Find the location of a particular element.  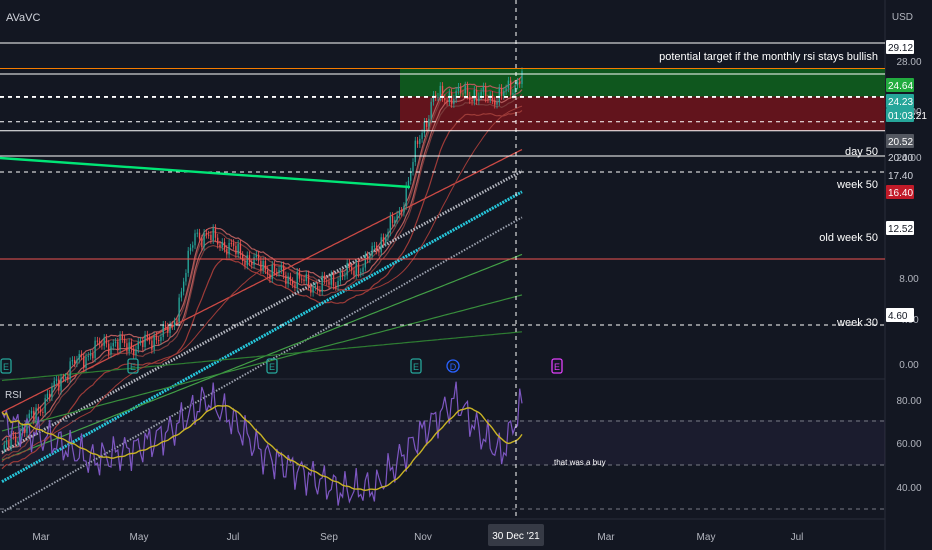

ma-line is located at coordinates (262, 356).